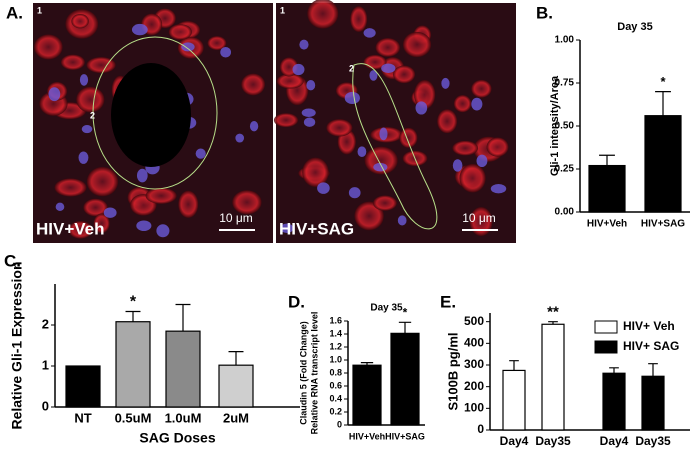 Image resolution: width=700 pixels, height=453 pixels. What do you see at coordinates (565, 212) in the screenshot?
I see `y-tick-label: 0.00` at bounding box center [565, 212].